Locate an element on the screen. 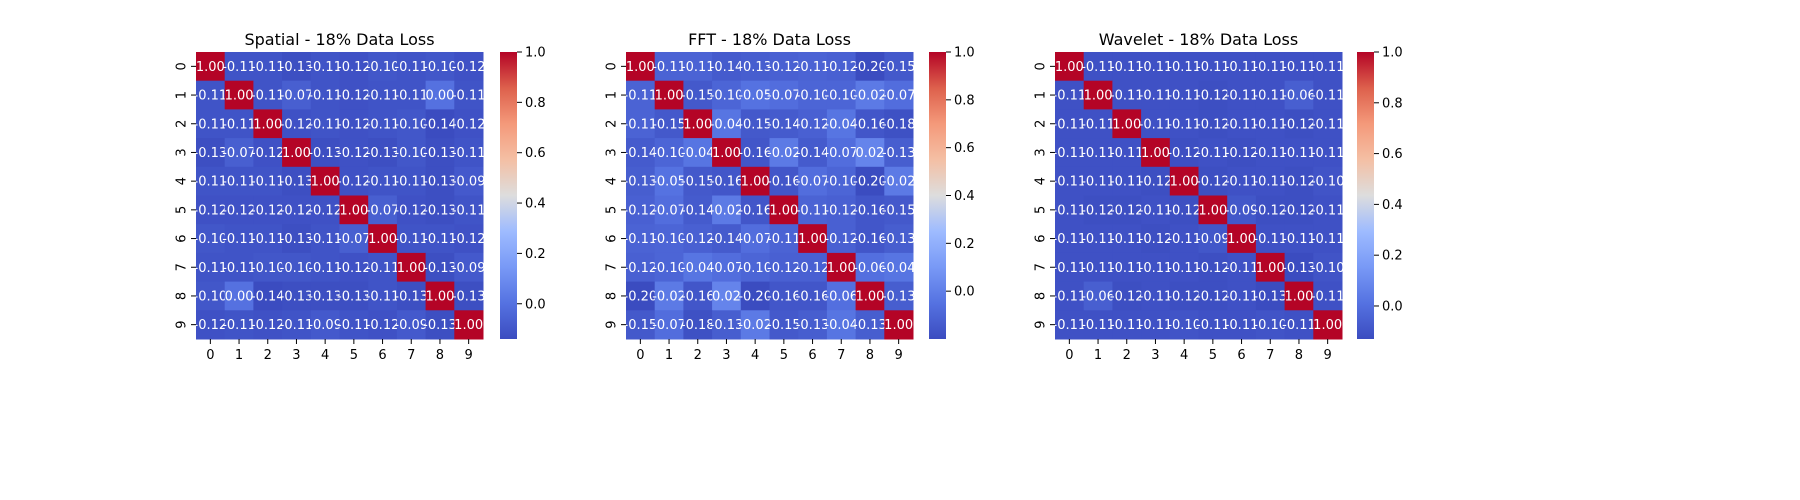  x-tick-label: 2 is located at coordinates (268, 355).